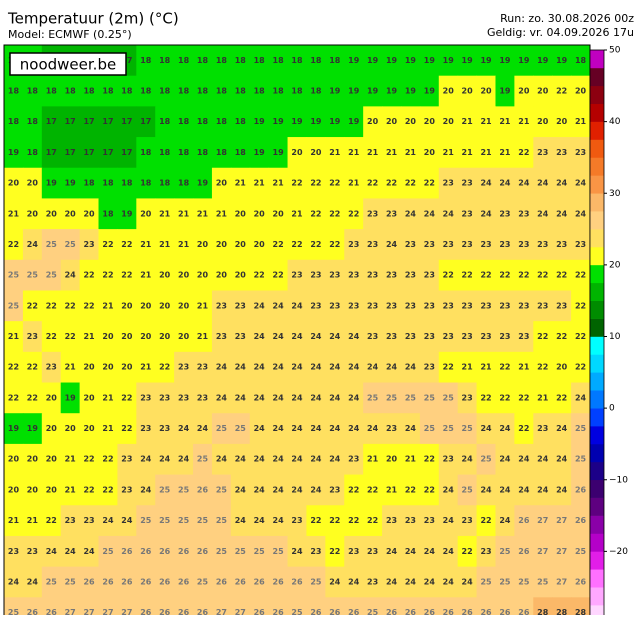 This screenshot has height=619, width=640. What do you see at coordinates (107, 121) in the screenshot?
I see `temp-label: 17` at bounding box center [107, 121].